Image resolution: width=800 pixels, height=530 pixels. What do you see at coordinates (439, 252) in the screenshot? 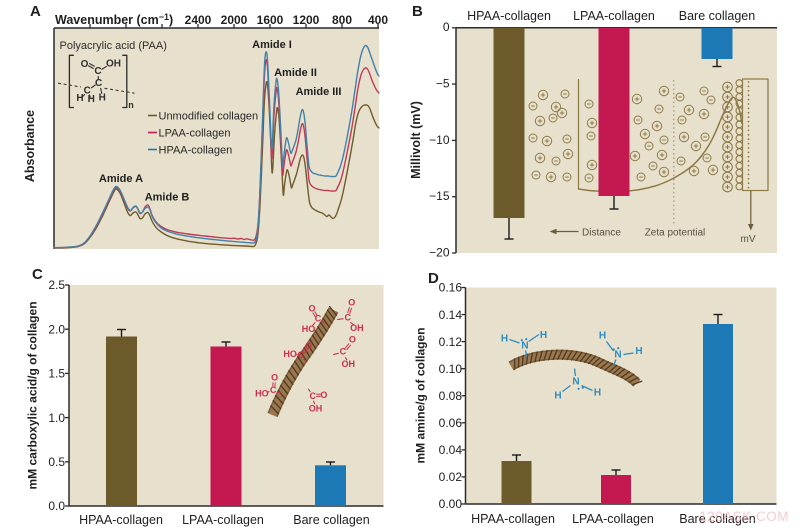
I see `svg-text: −20` at bounding box center [439, 252].